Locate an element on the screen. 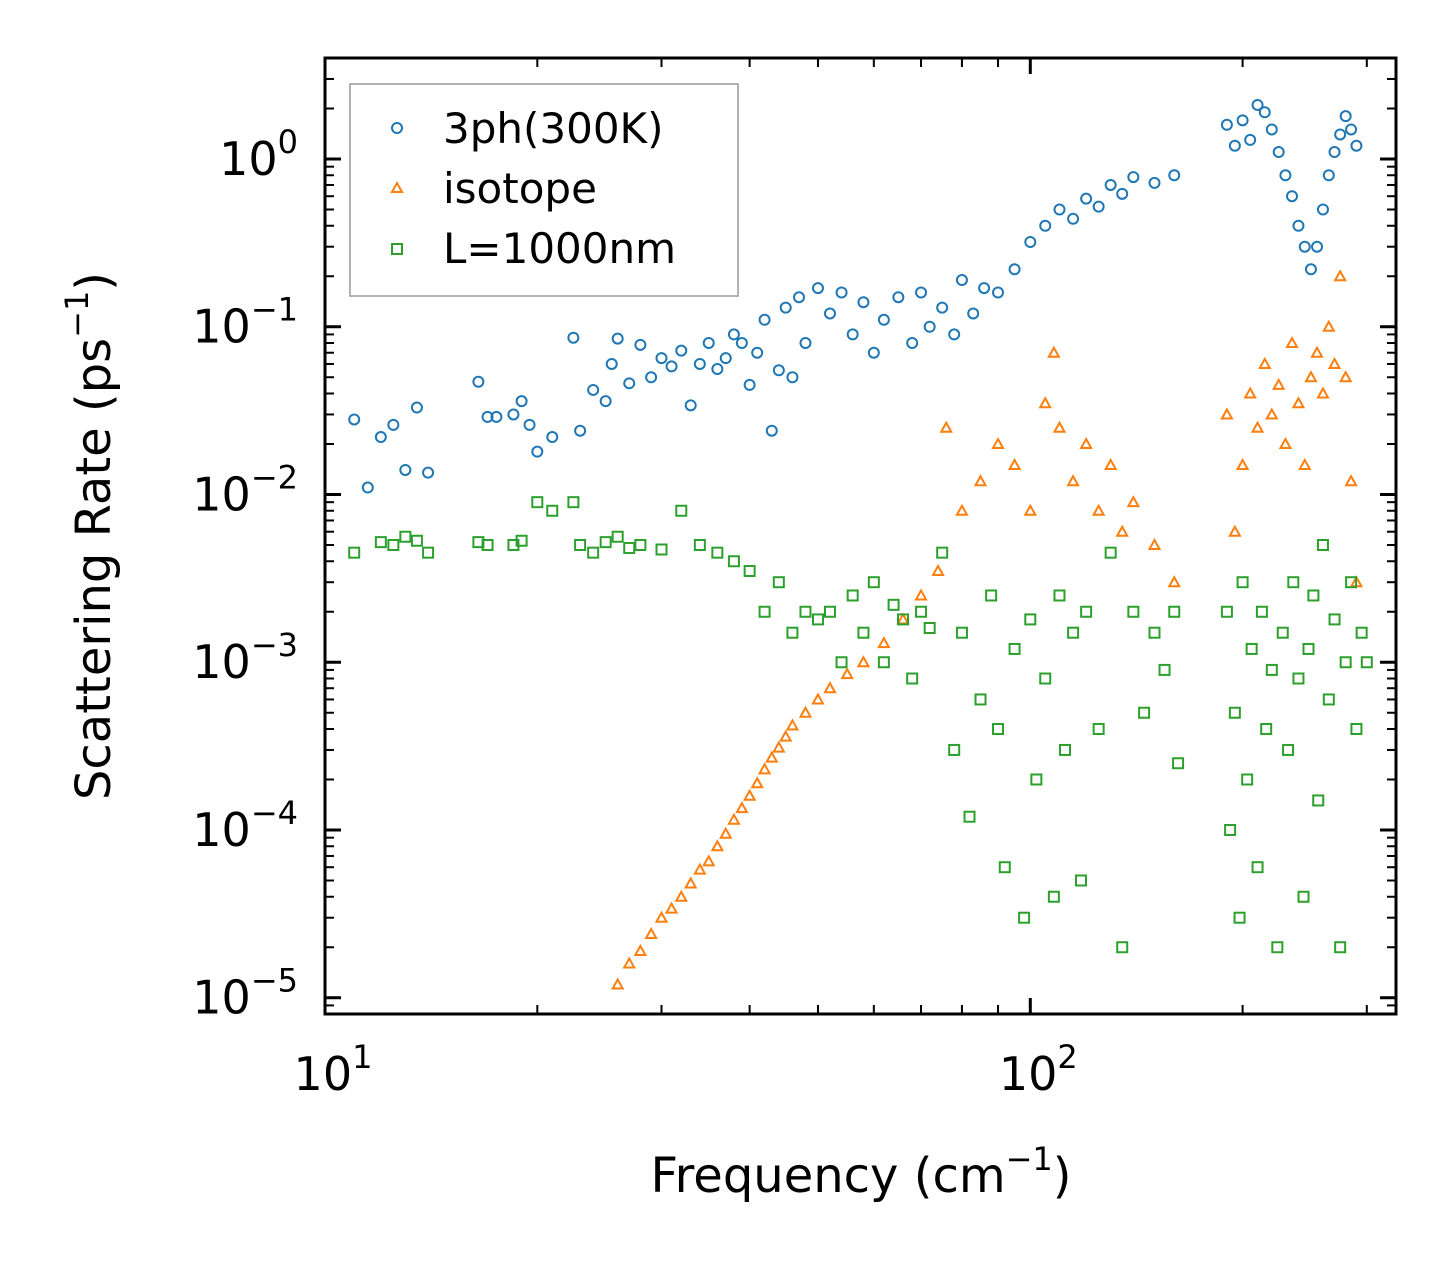 The height and width of the screenshot is (1265, 1455). legend-marker-l1000nm is located at coordinates (397, 249).